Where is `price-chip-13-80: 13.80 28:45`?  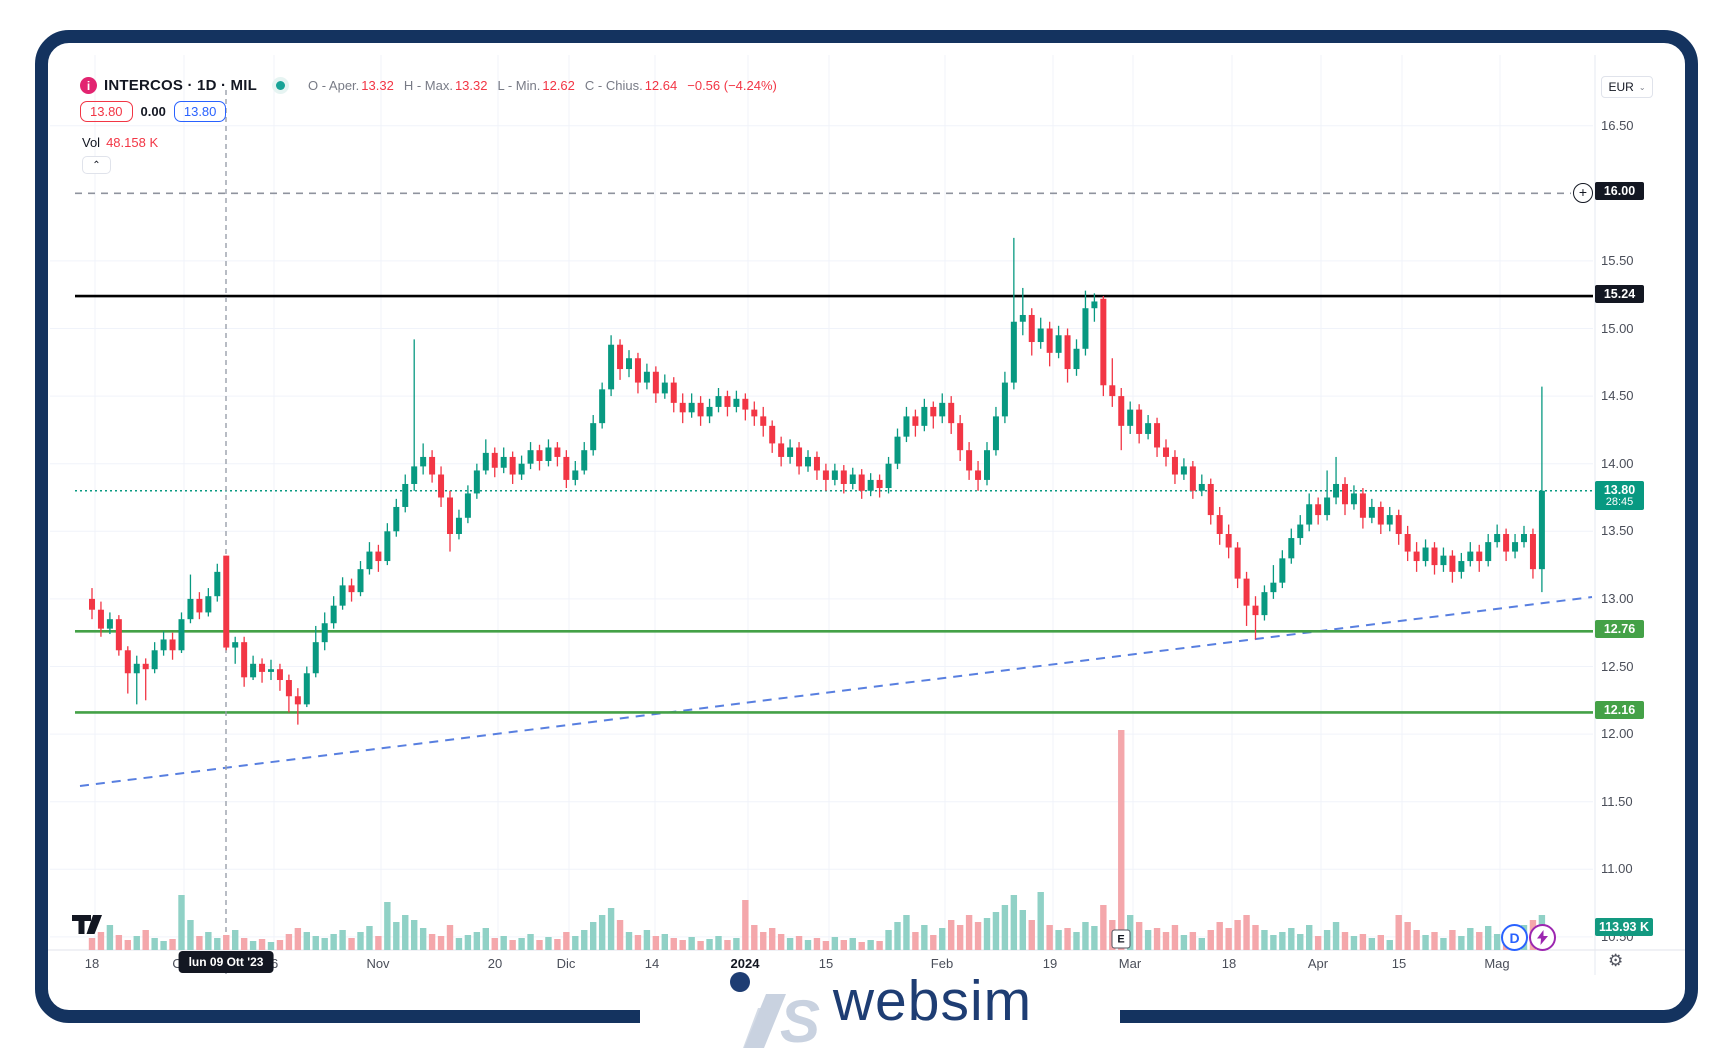 price-chip-13-80: 13.80 28:45 is located at coordinates (1619, 495).